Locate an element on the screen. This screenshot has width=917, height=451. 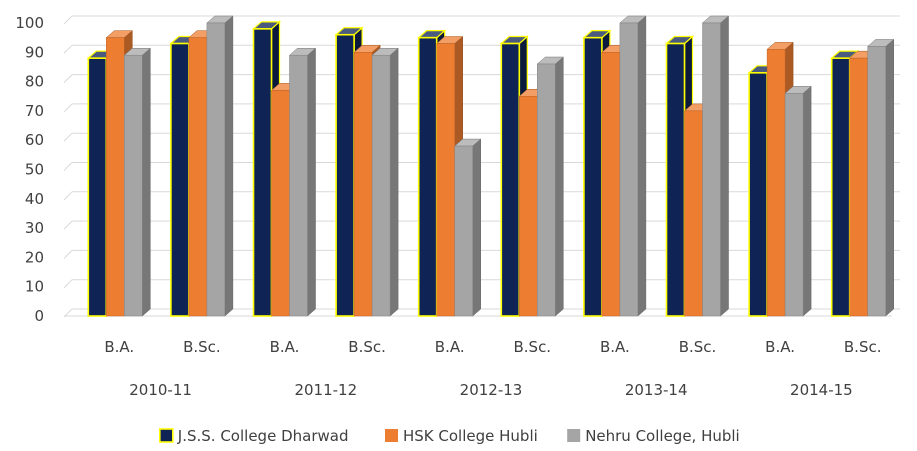
y-tick-label: 40 is located at coordinates (34, 199).